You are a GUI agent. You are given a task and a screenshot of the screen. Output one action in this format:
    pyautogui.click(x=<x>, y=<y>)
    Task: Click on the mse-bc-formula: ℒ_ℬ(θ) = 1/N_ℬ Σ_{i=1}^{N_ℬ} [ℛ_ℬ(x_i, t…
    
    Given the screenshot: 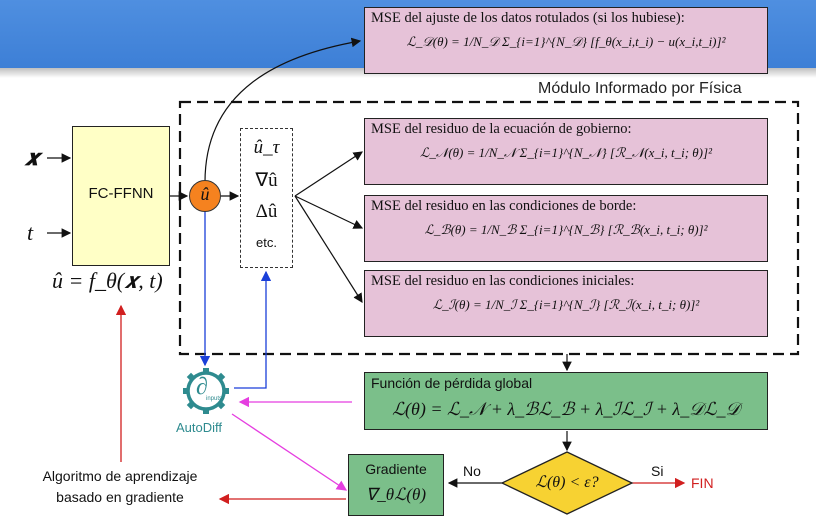 What is the action you would take?
    pyautogui.click(x=566, y=229)
    